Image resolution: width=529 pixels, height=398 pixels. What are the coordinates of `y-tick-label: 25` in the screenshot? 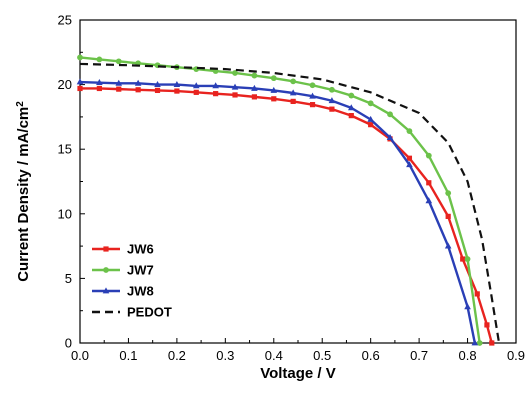 It's located at (65, 20).